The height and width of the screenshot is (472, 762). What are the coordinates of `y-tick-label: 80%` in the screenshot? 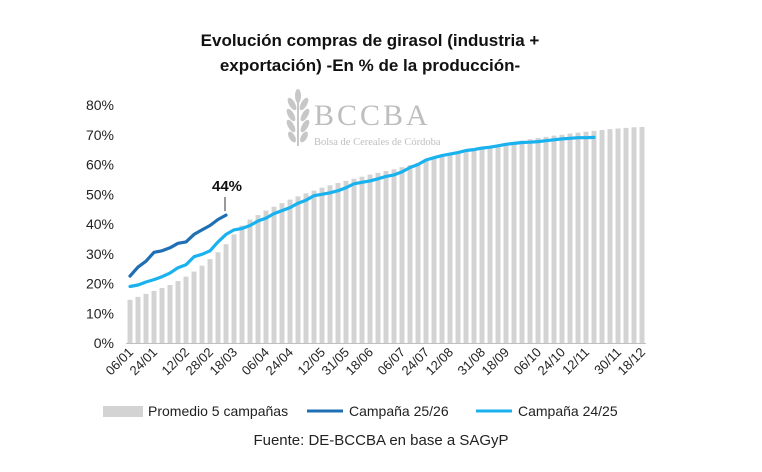 It's located at (100, 105).